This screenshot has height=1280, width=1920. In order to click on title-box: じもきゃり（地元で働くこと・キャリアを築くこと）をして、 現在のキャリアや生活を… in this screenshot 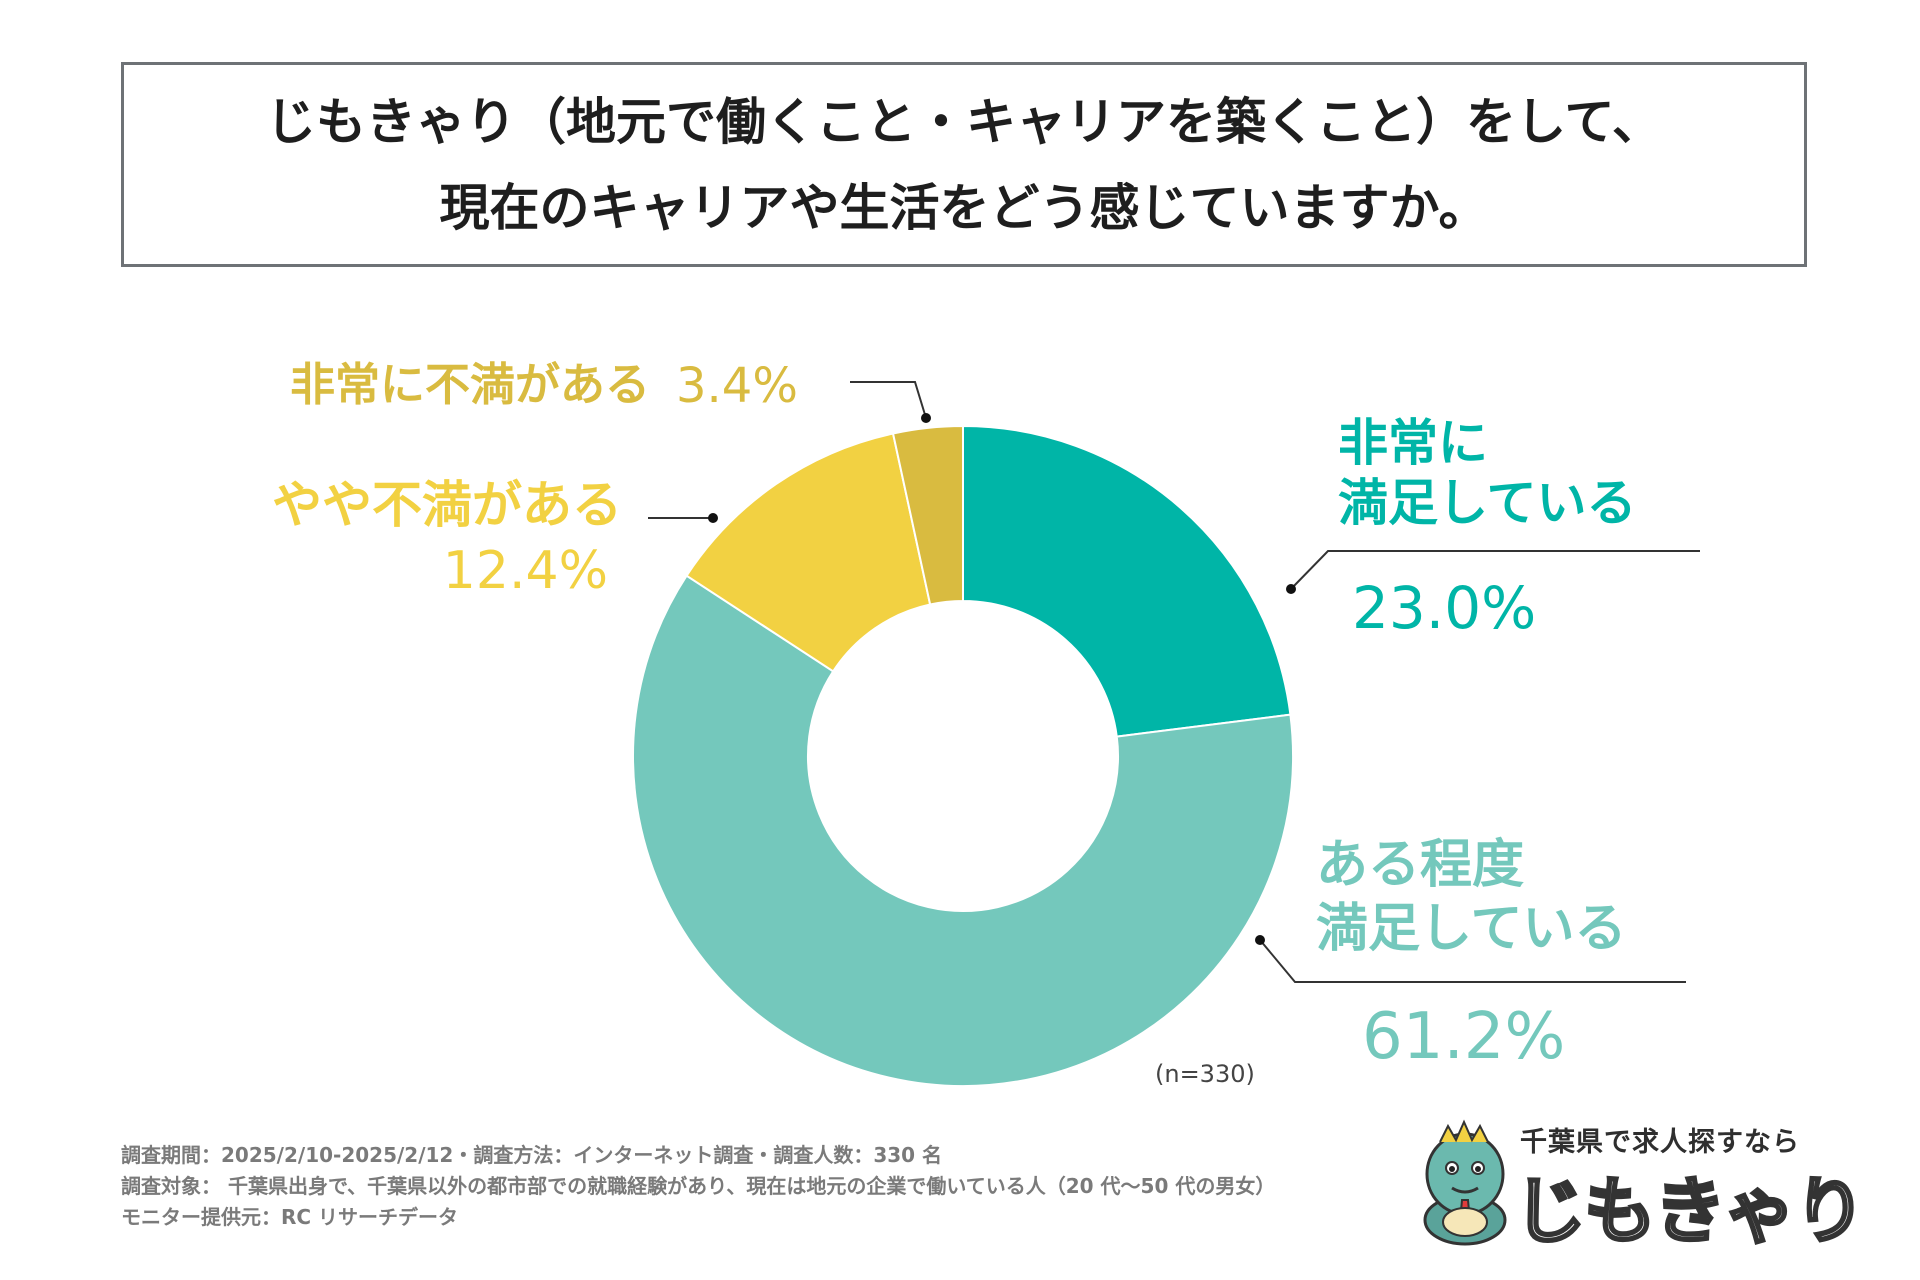, I will do `click(964, 164)`.